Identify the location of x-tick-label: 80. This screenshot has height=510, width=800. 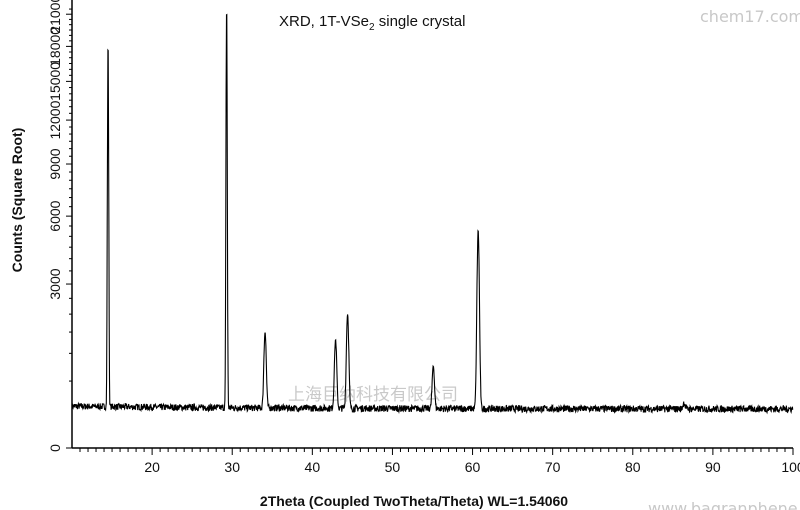
(633, 467).